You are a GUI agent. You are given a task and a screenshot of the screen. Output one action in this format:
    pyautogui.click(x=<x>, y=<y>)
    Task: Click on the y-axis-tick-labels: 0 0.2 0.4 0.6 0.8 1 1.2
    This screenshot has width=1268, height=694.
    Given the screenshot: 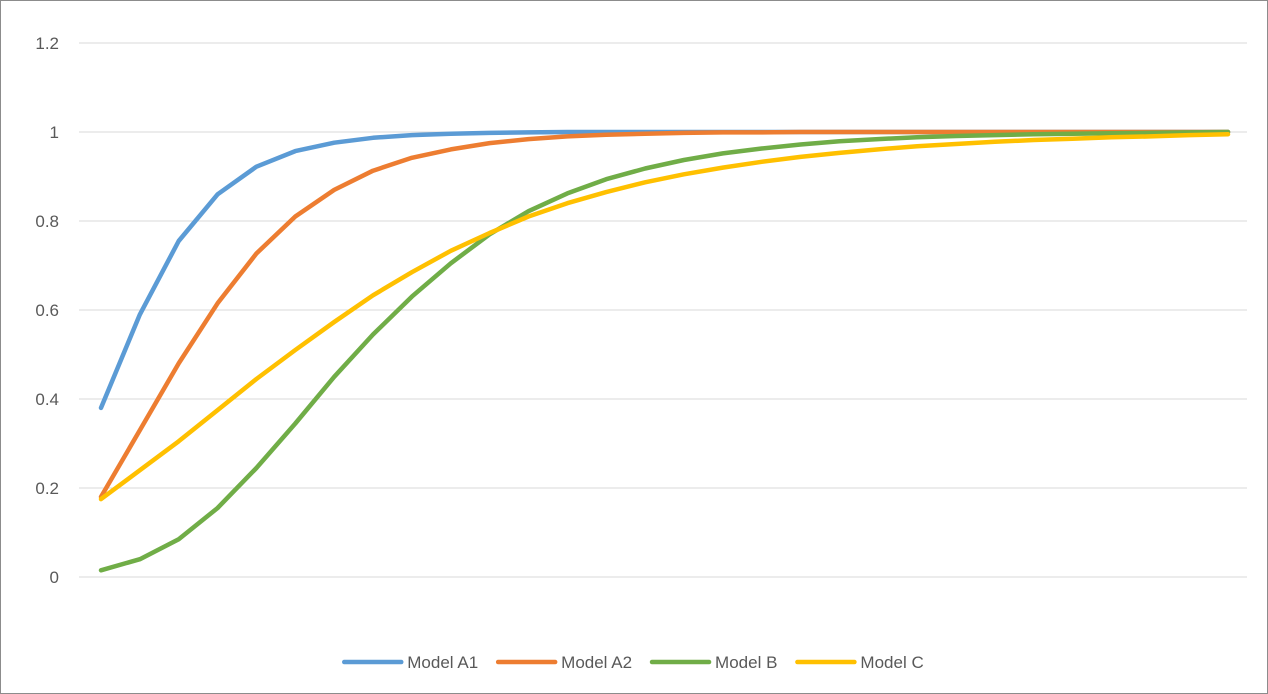 What is the action you would take?
    pyautogui.click(x=47, y=310)
    